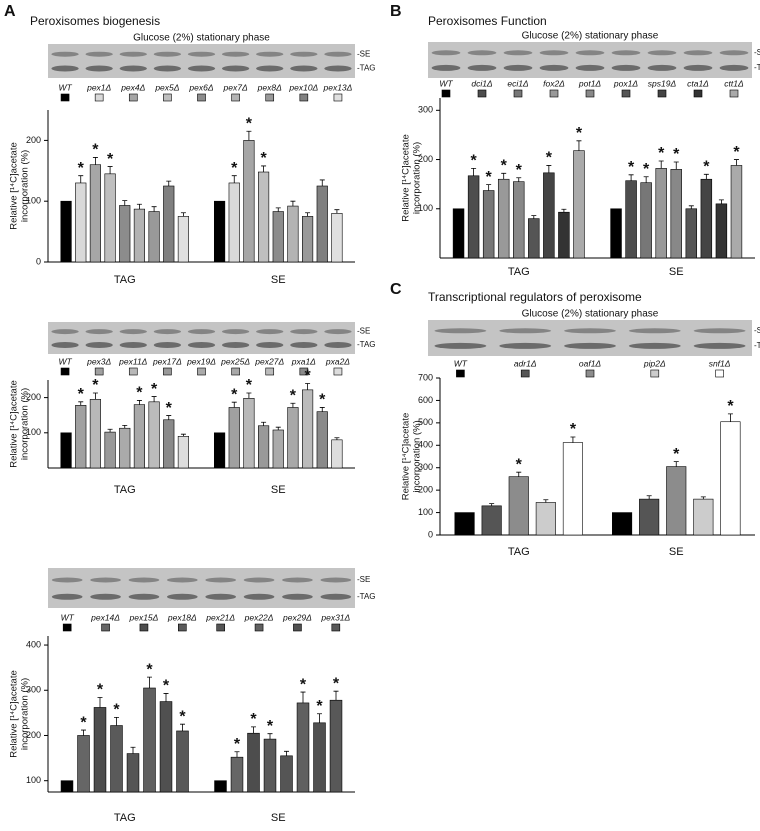 The width and height of the screenshot is (760, 831). I want to click on legend-label: oaf1Δ, so click(590, 363).